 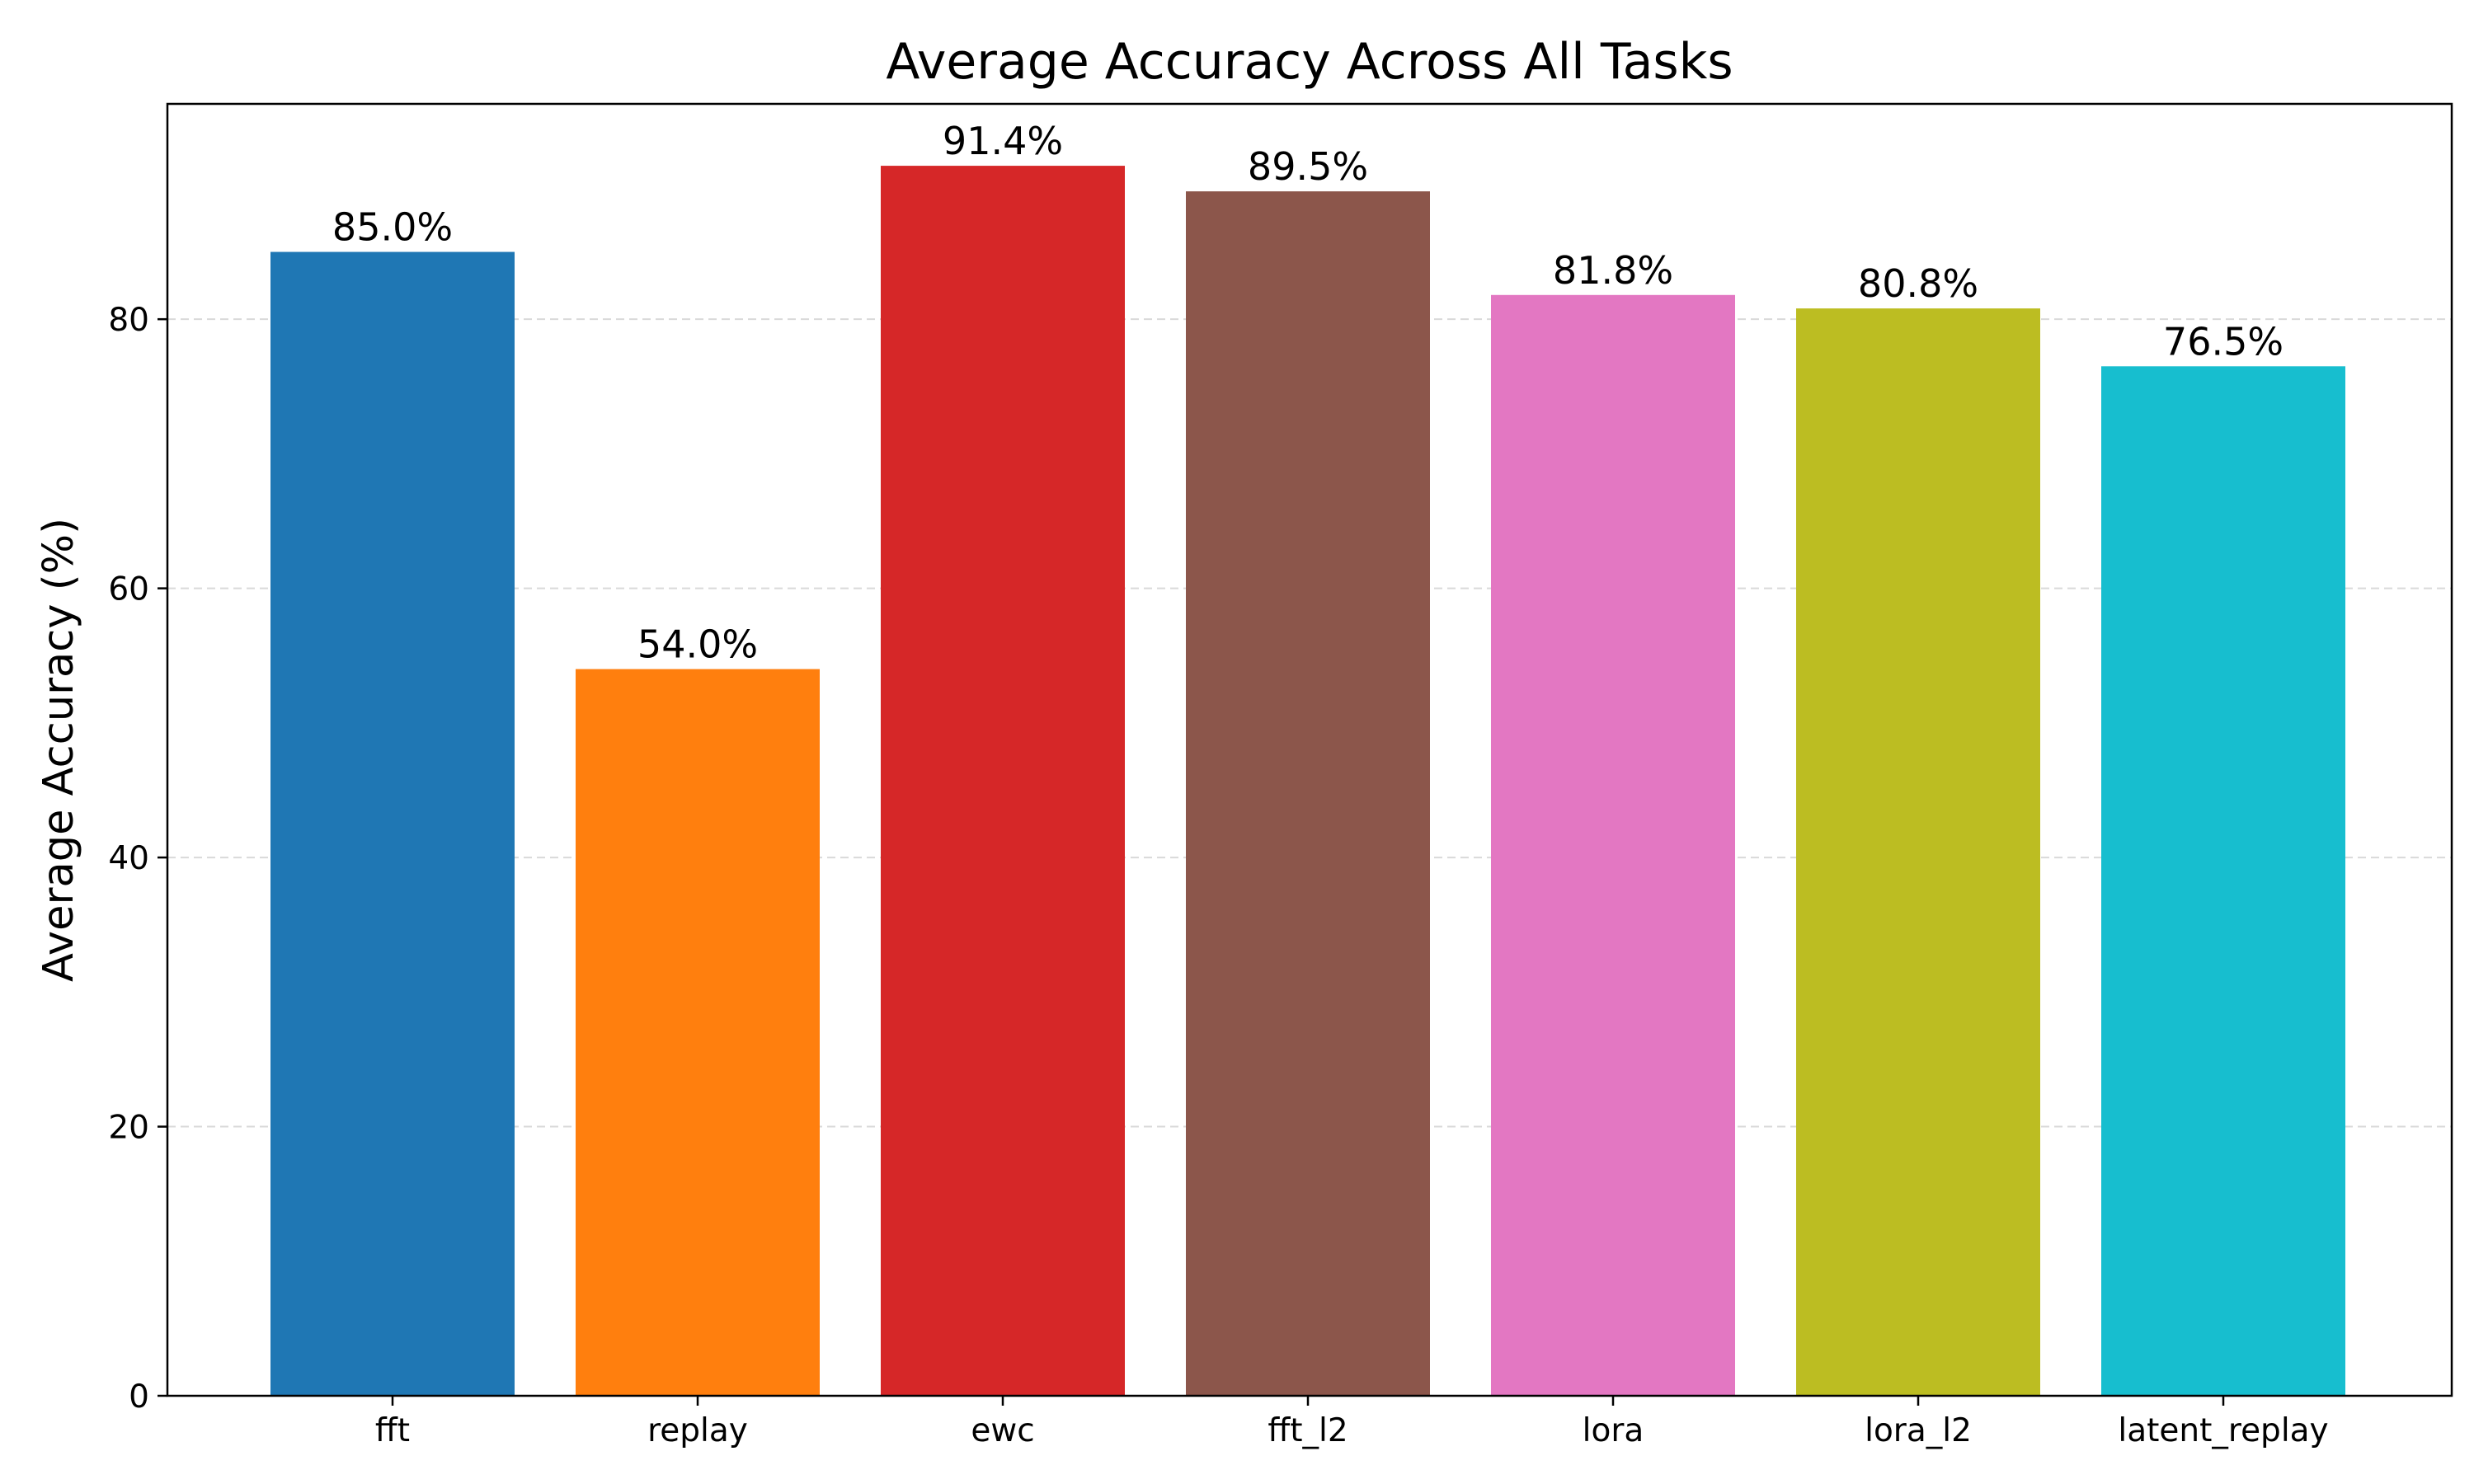 I want to click on y-tick-label: 0, so click(x=139, y=1397).